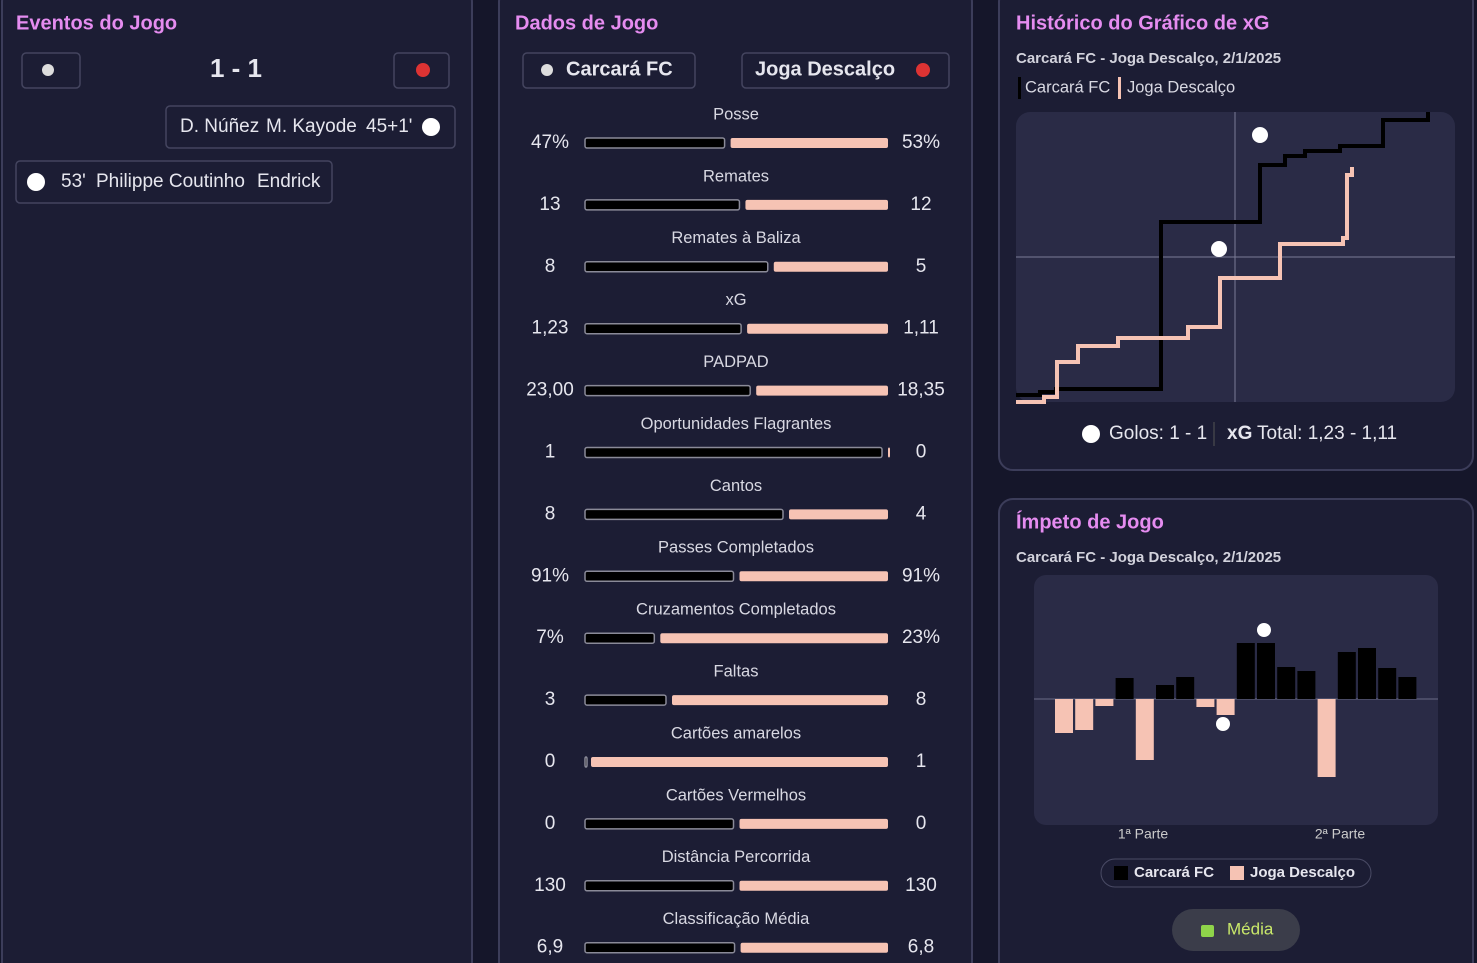 The height and width of the screenshot is (963, 1477). Describe the element at coordinates (389, 126) in the screenshot. I see `minute: 45+1'` at that location.